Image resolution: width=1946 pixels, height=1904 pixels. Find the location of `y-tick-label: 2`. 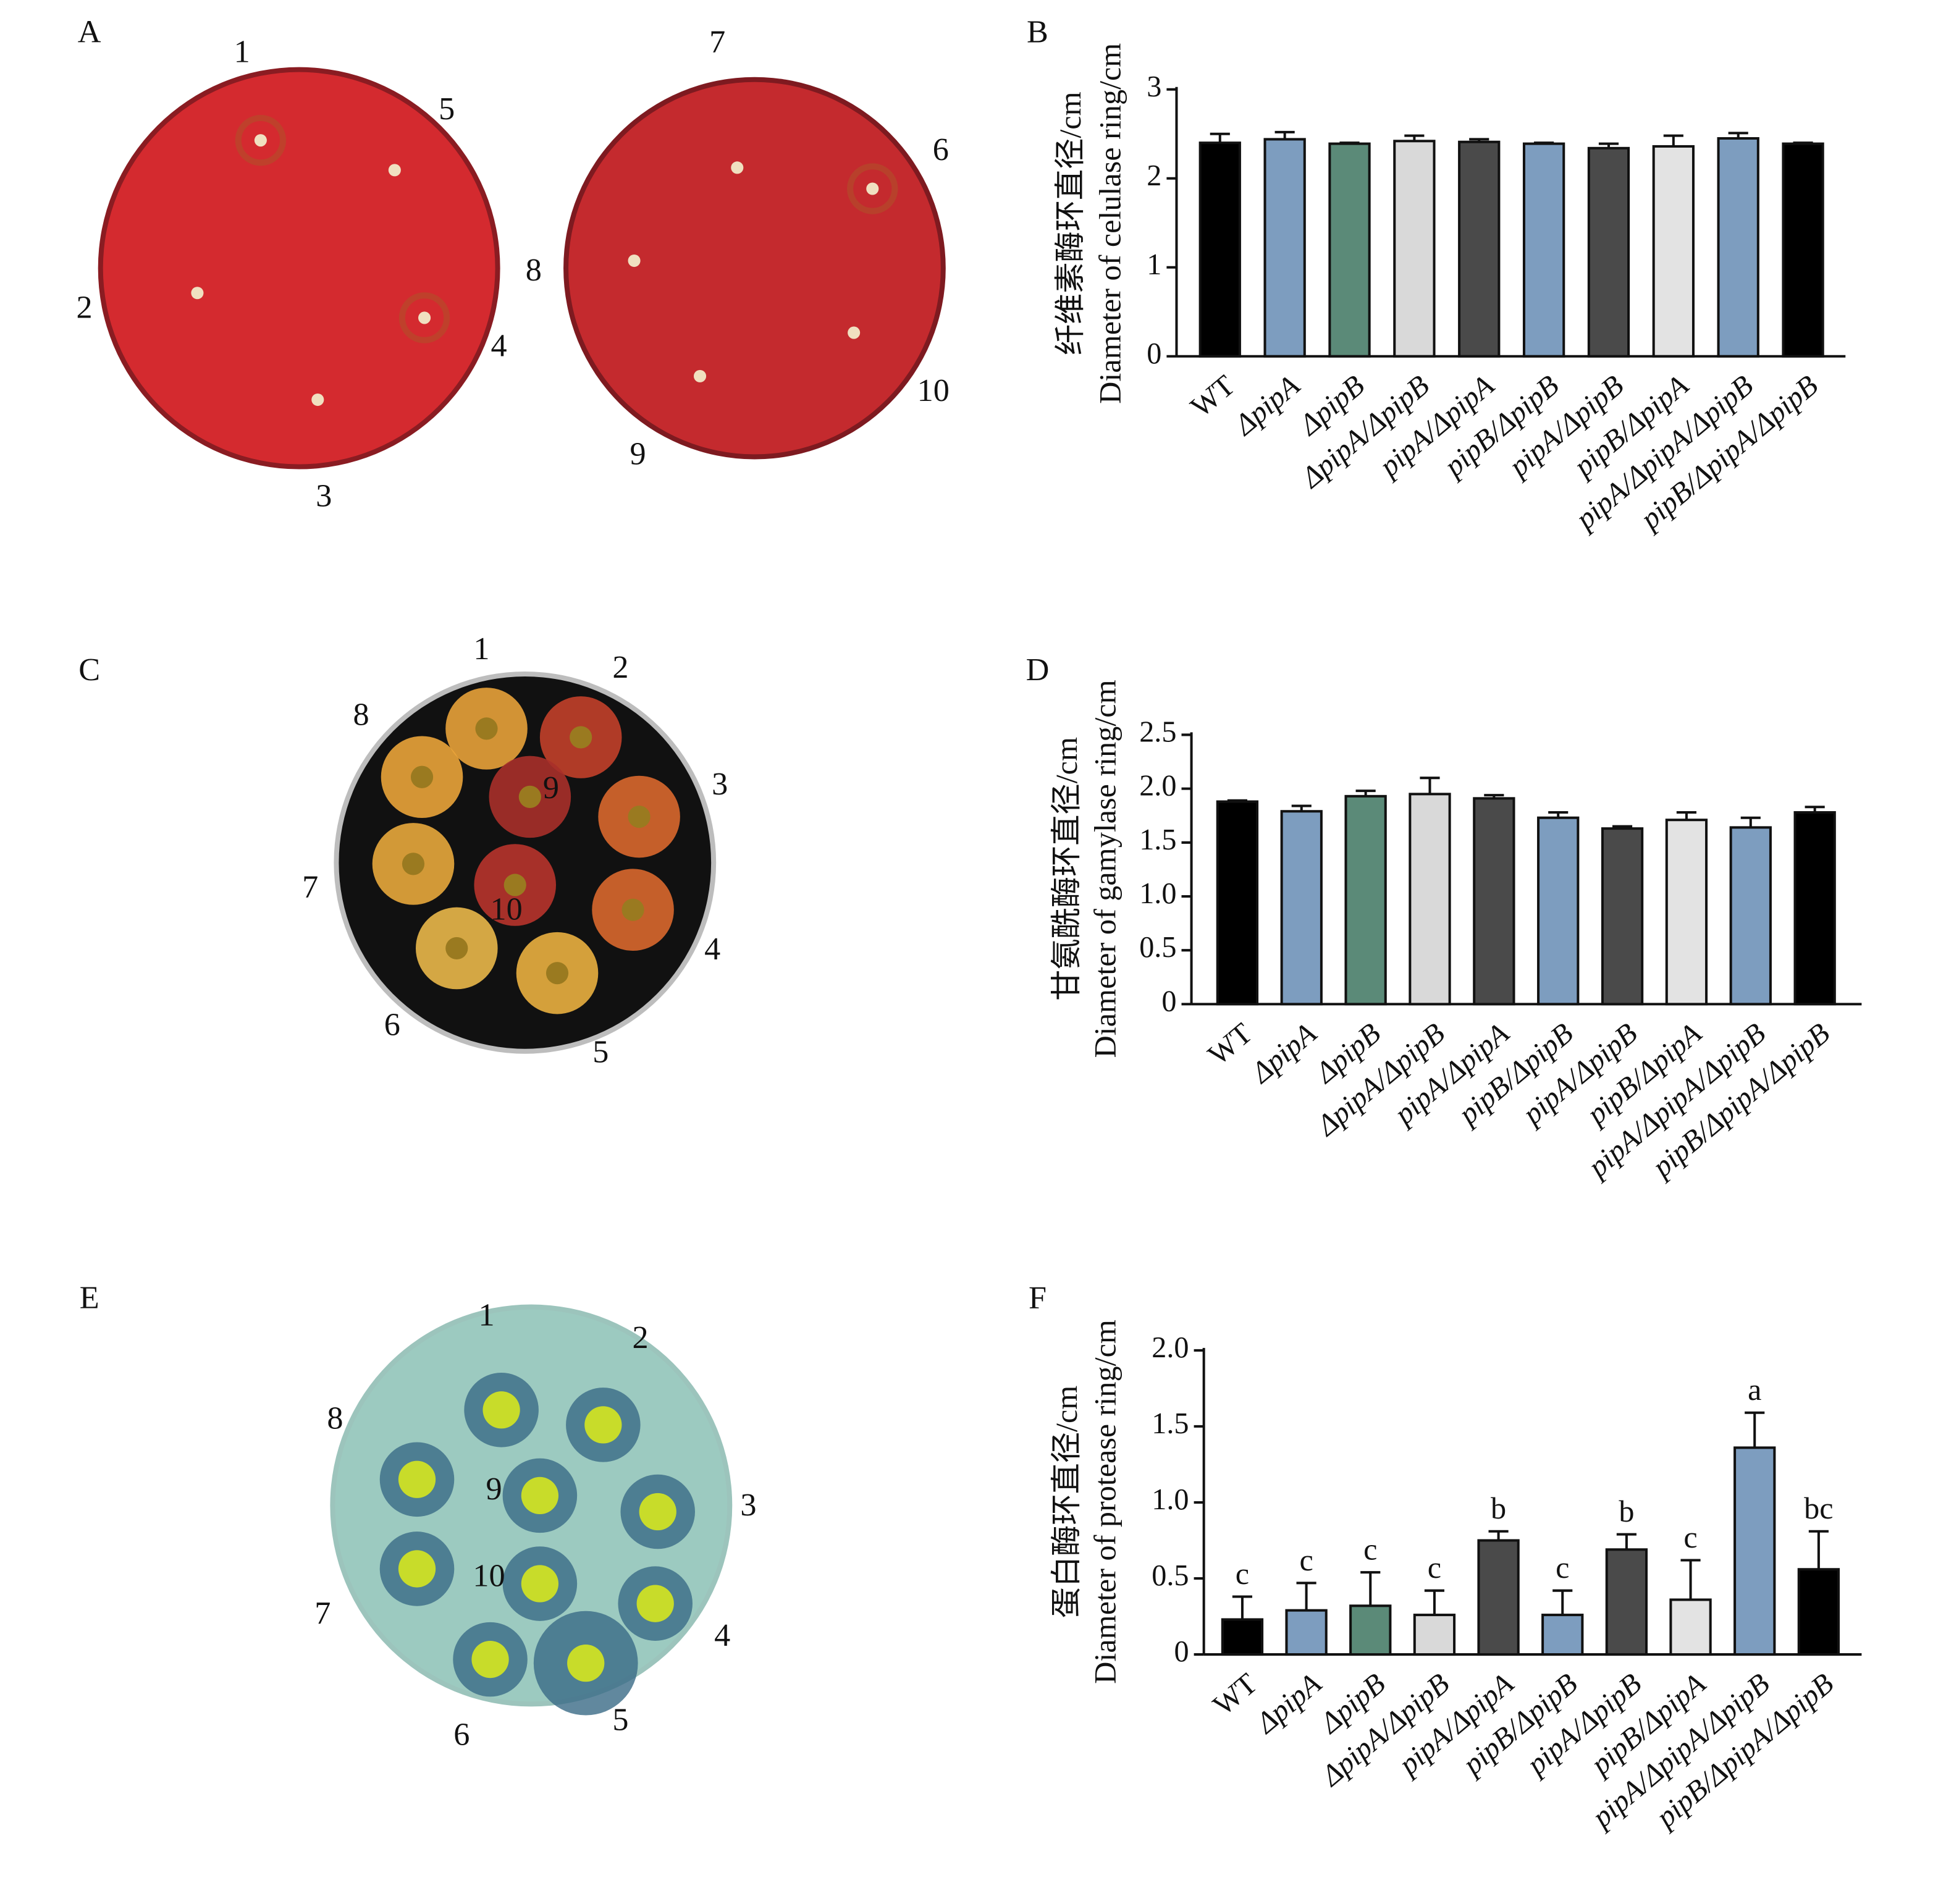

y-tick-label: 2 is located at coordinates (1154, 175).